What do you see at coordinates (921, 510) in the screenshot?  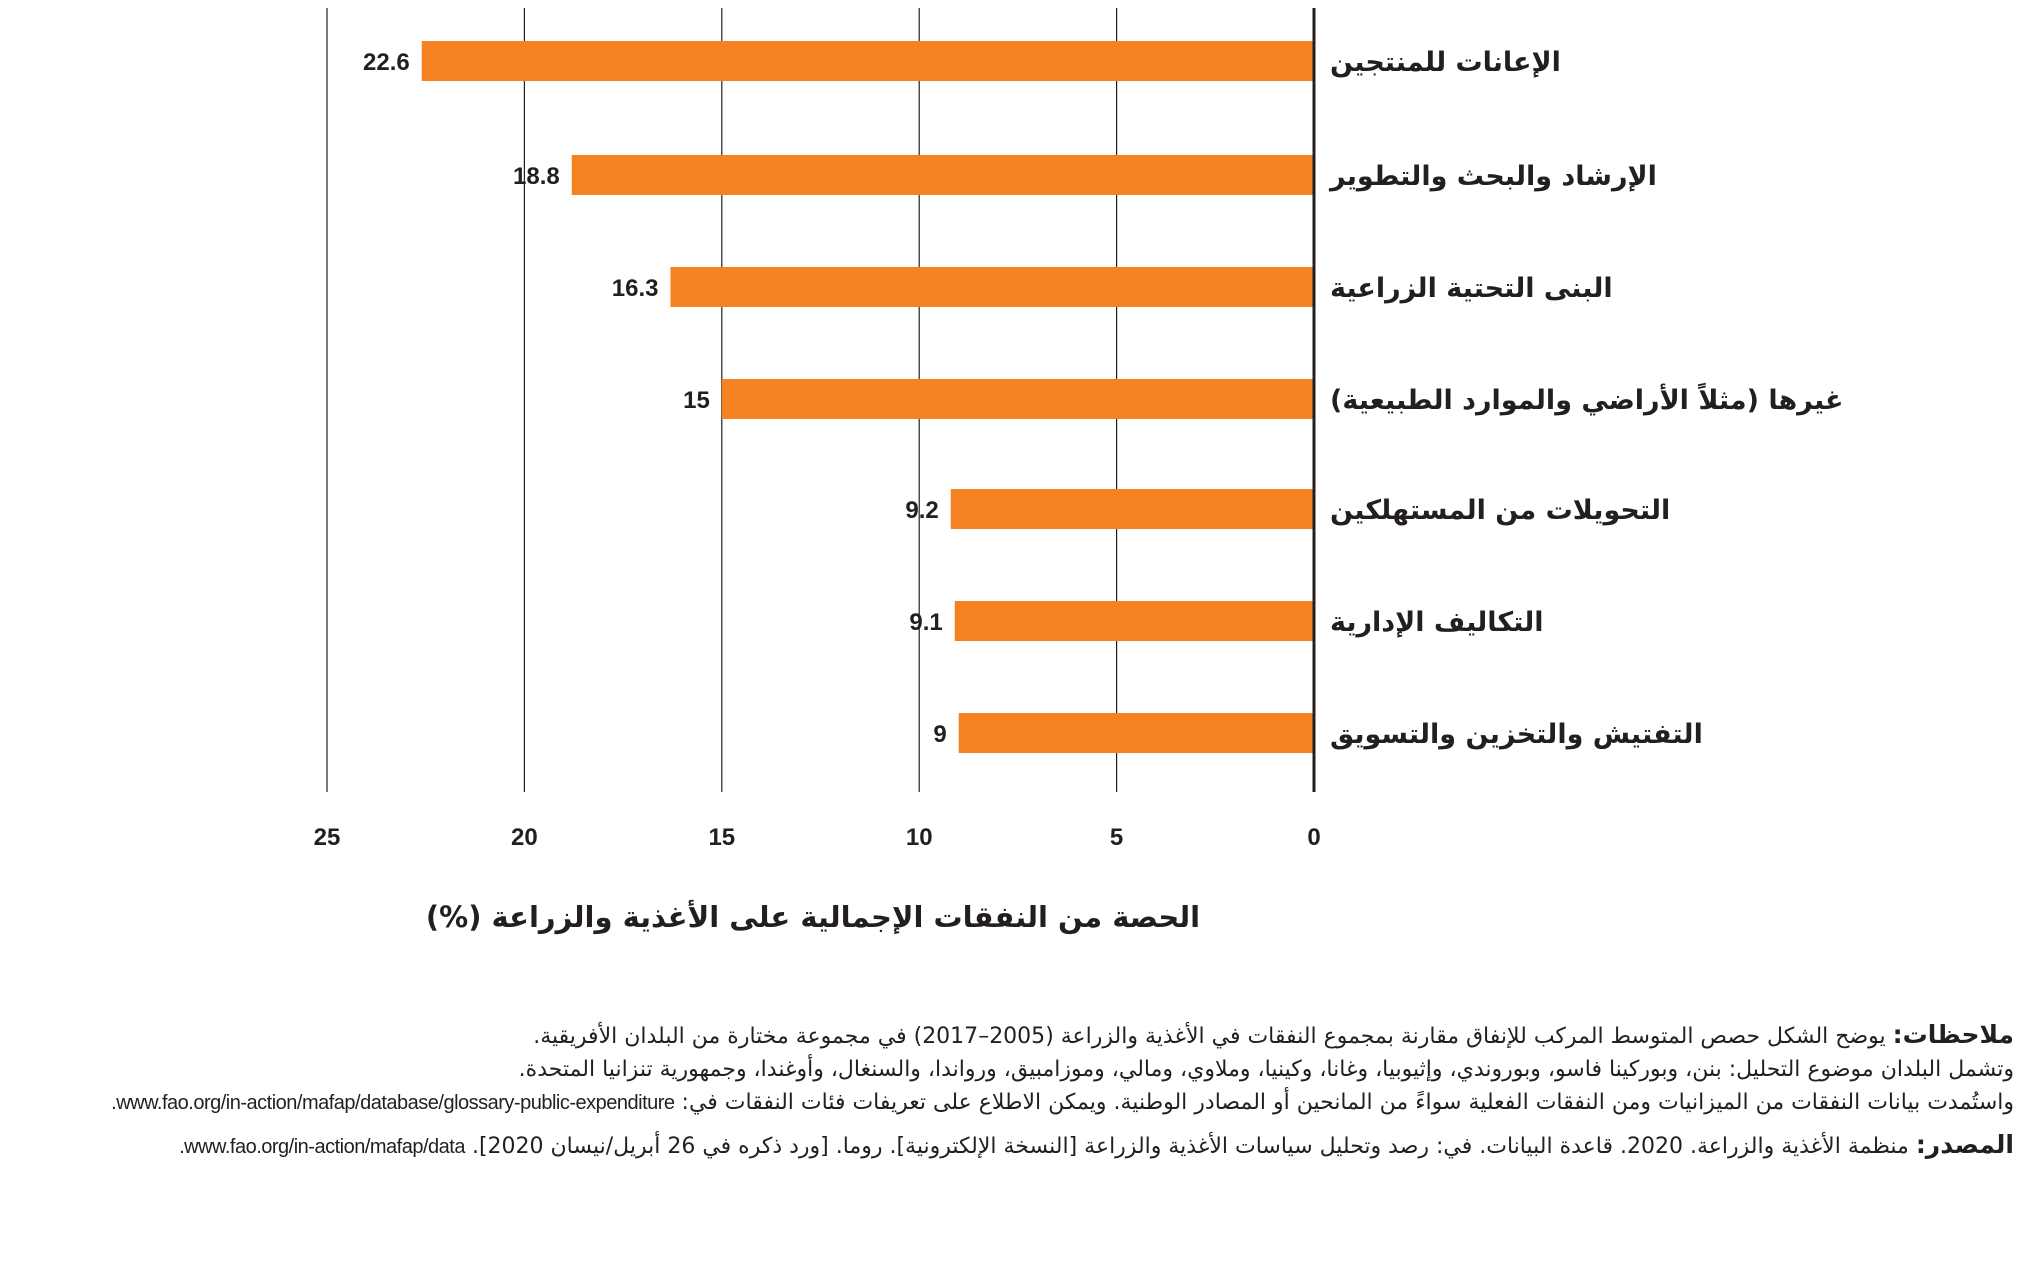 I see `bar-value-label: 9.2` at bounding box center [921, 510].